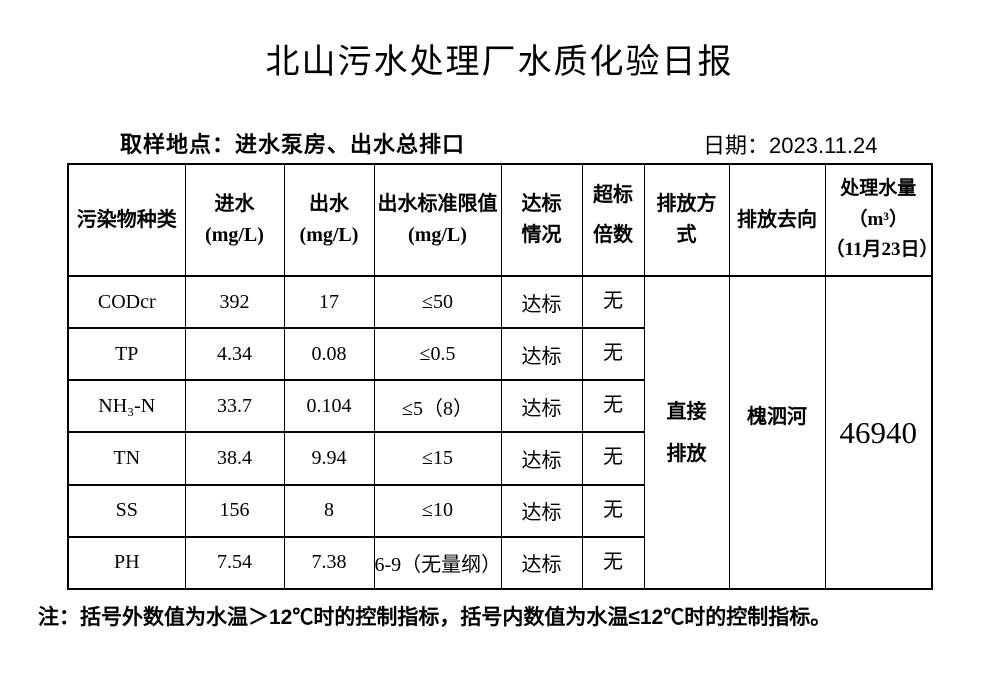  What do you see at coordinates (777, 432) in the screenshot?
I see `discharge-destination-cell: 槐泗河` at bounding box center [777, 432].